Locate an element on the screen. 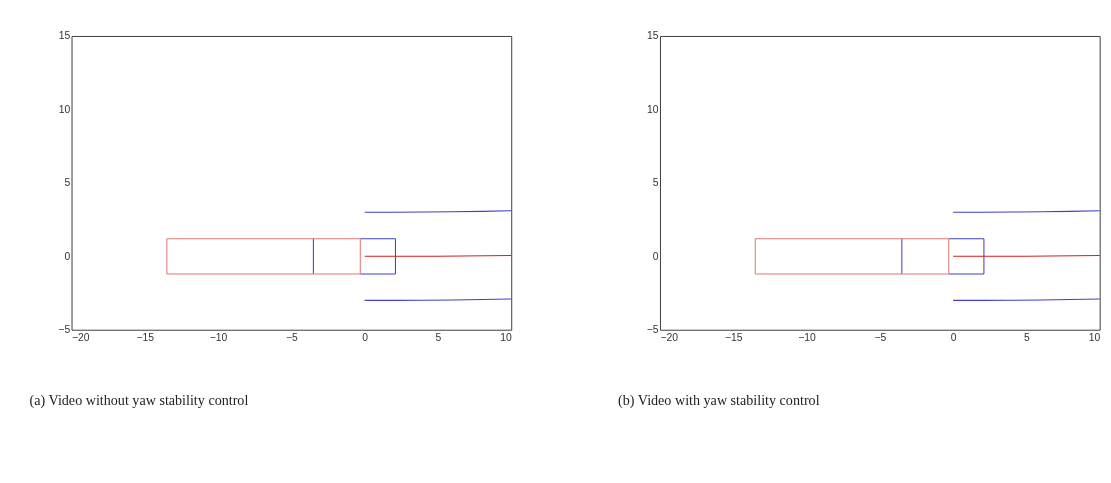 The height and width of the screenshot is (483, 1111). text: (a) Video without yaw stability control is located at coordinates (139, 401).